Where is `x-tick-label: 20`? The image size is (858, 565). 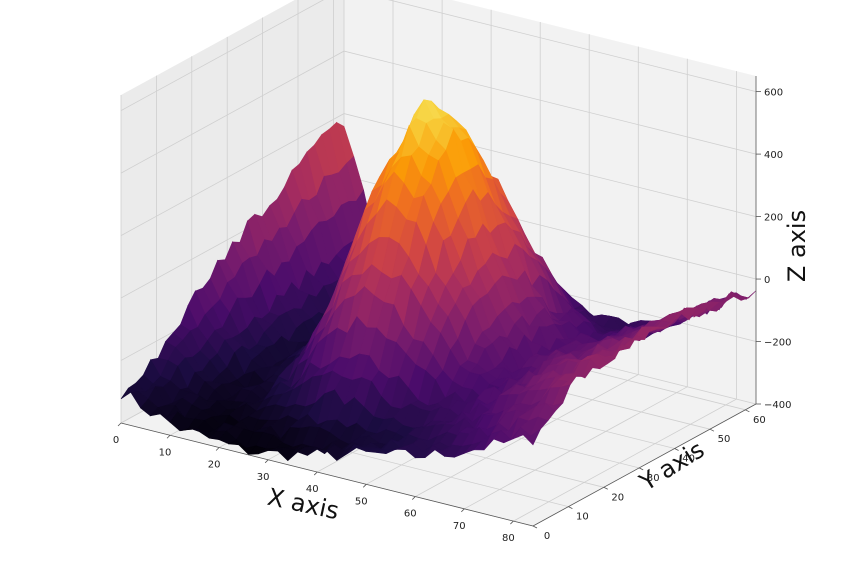 x-tick-label: 20 is located at coordinates (214, 465).